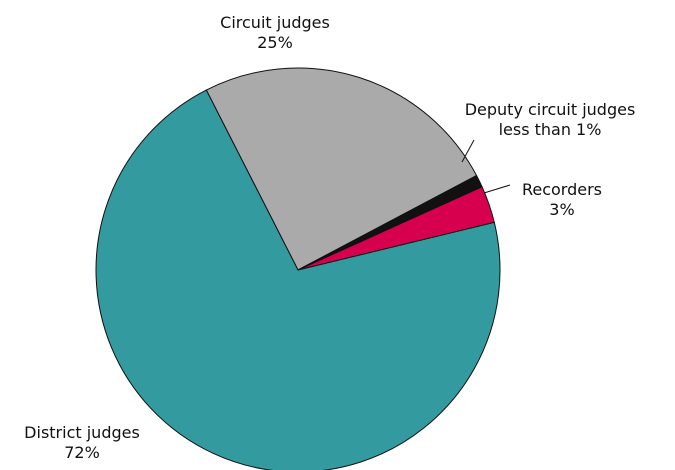 This screenshot has height=470, width=675. What do you see at coordinates (550, 129) in the screenshot?
I see `value-label: less than 1%` at bounding box center [550, 129].